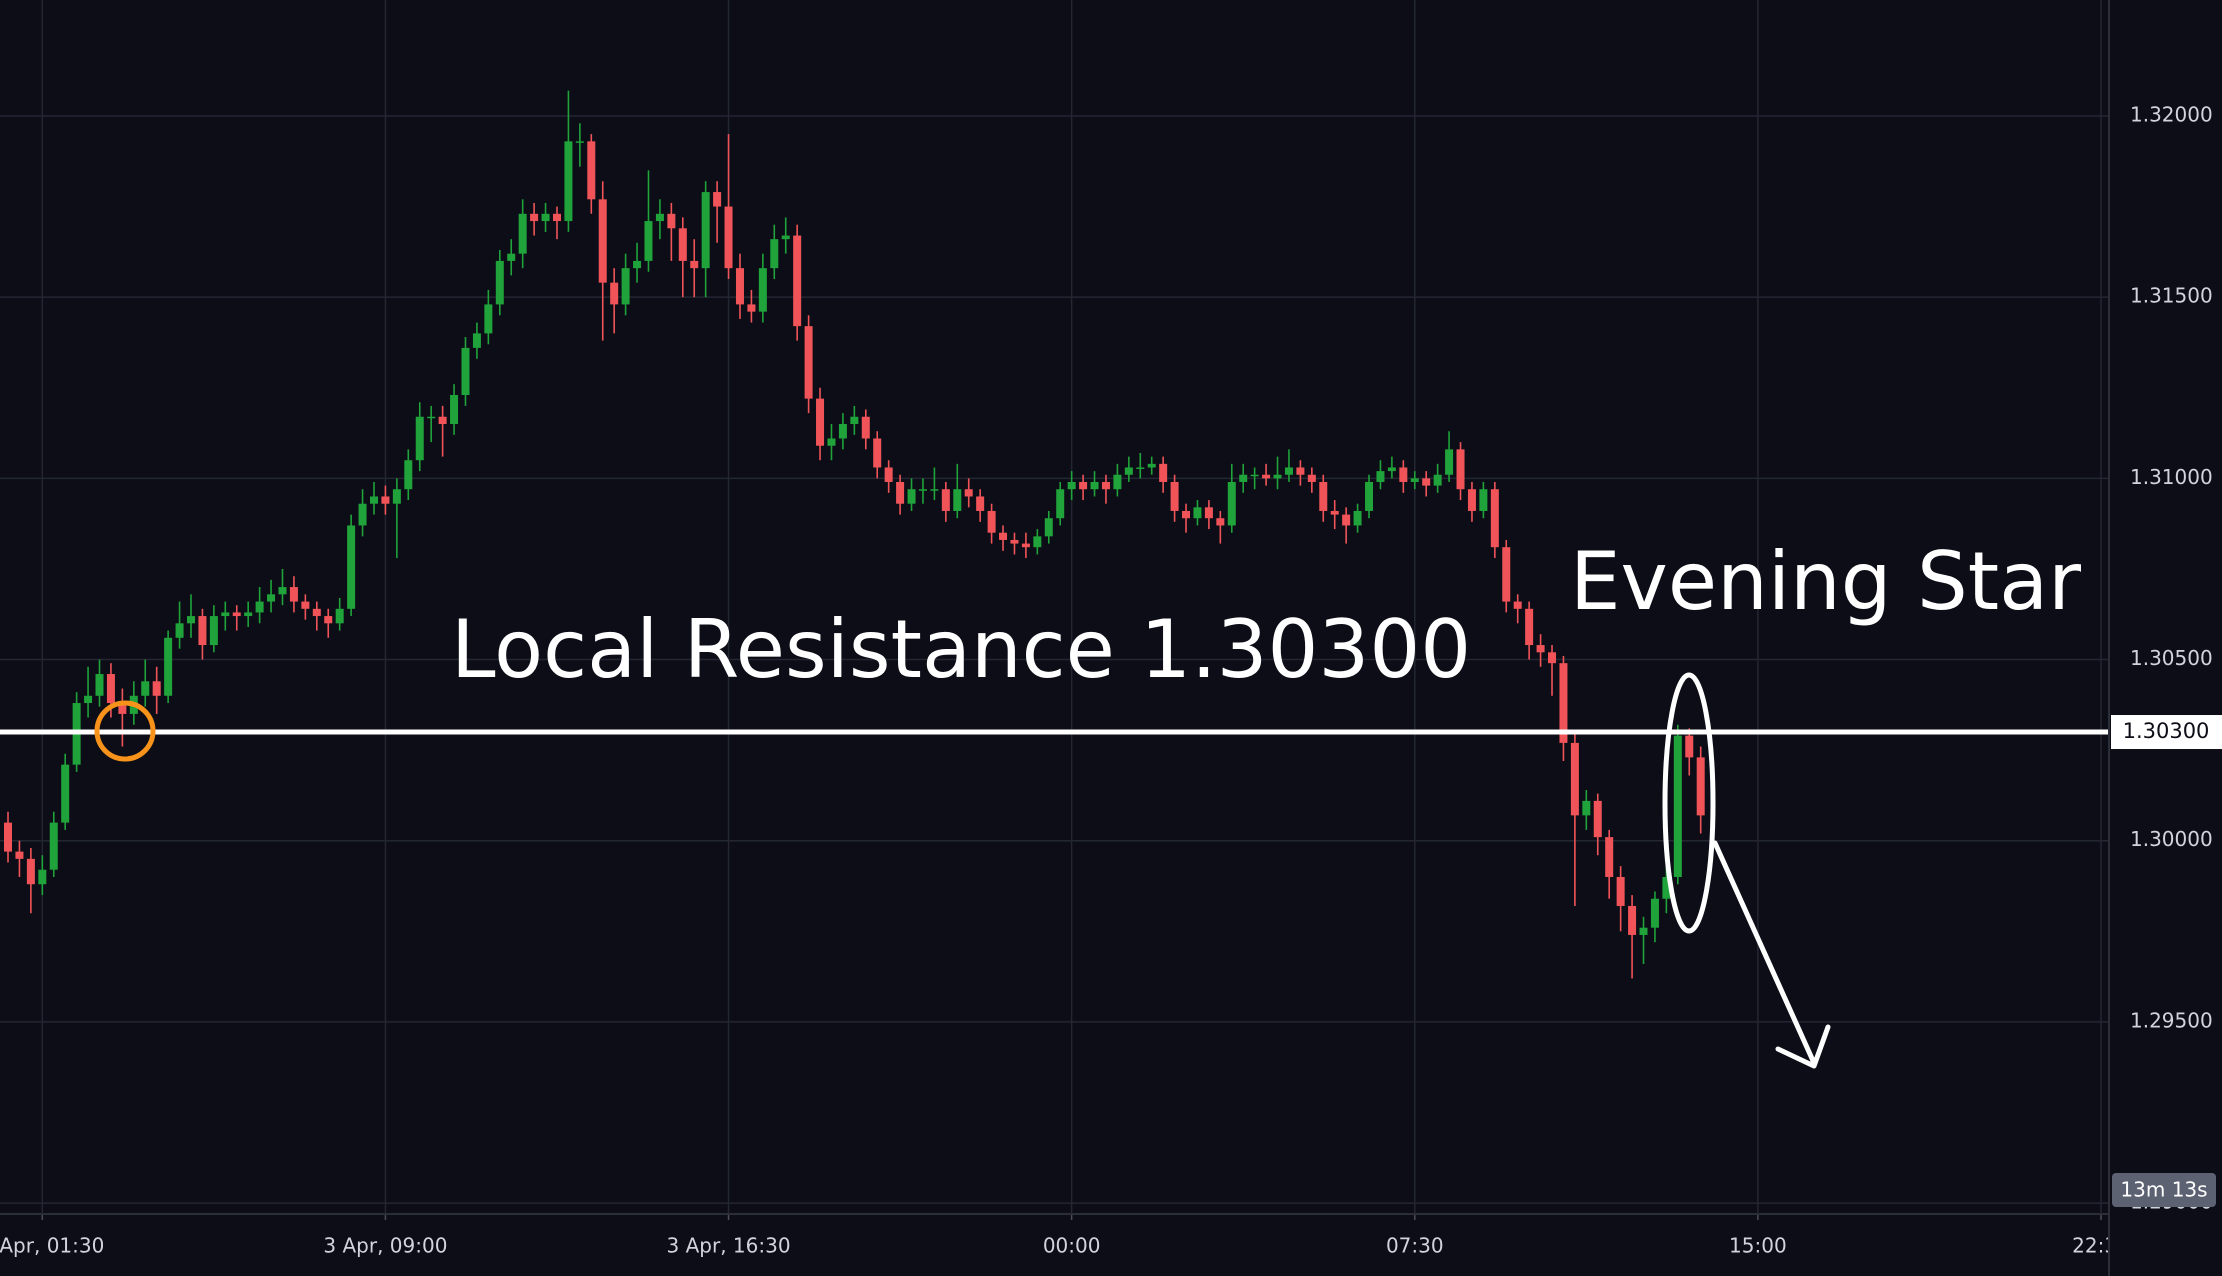 This screenshot has width=2222, height=1276. I want to click on overlay: 13m 13s, so click(2164, 1190).